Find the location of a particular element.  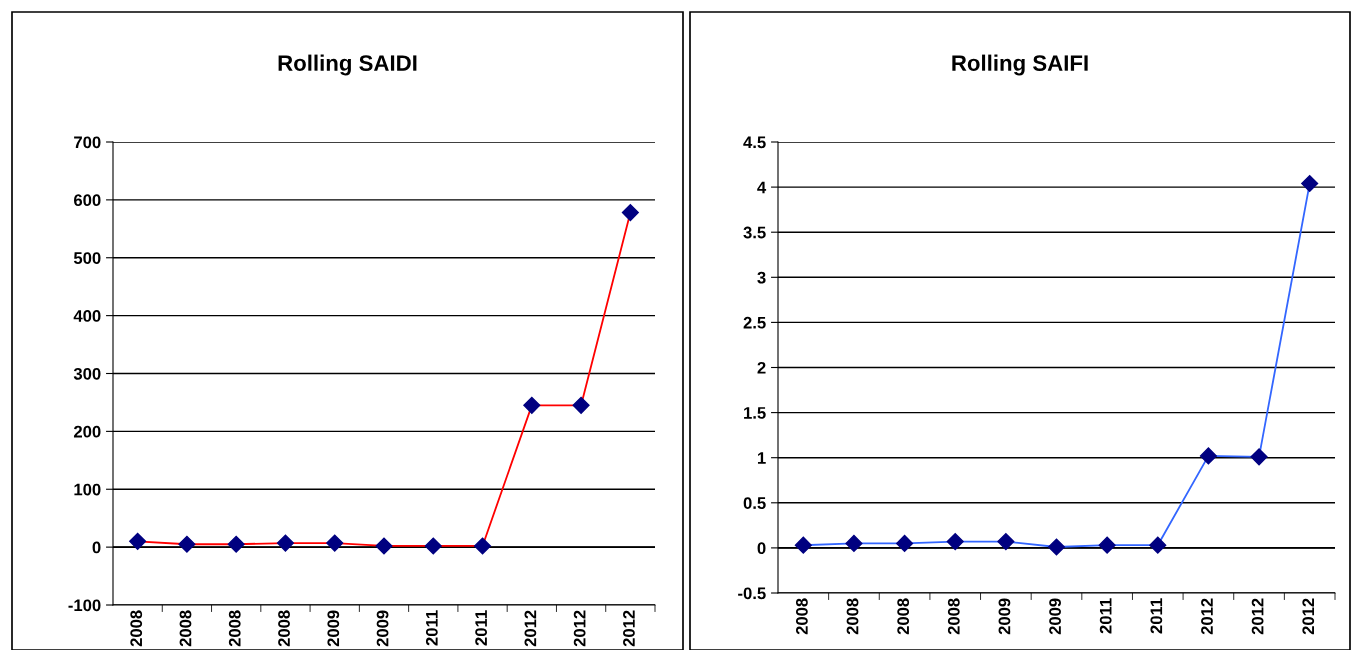

y-tick-label: 700 is located at coordinates (87, 142).